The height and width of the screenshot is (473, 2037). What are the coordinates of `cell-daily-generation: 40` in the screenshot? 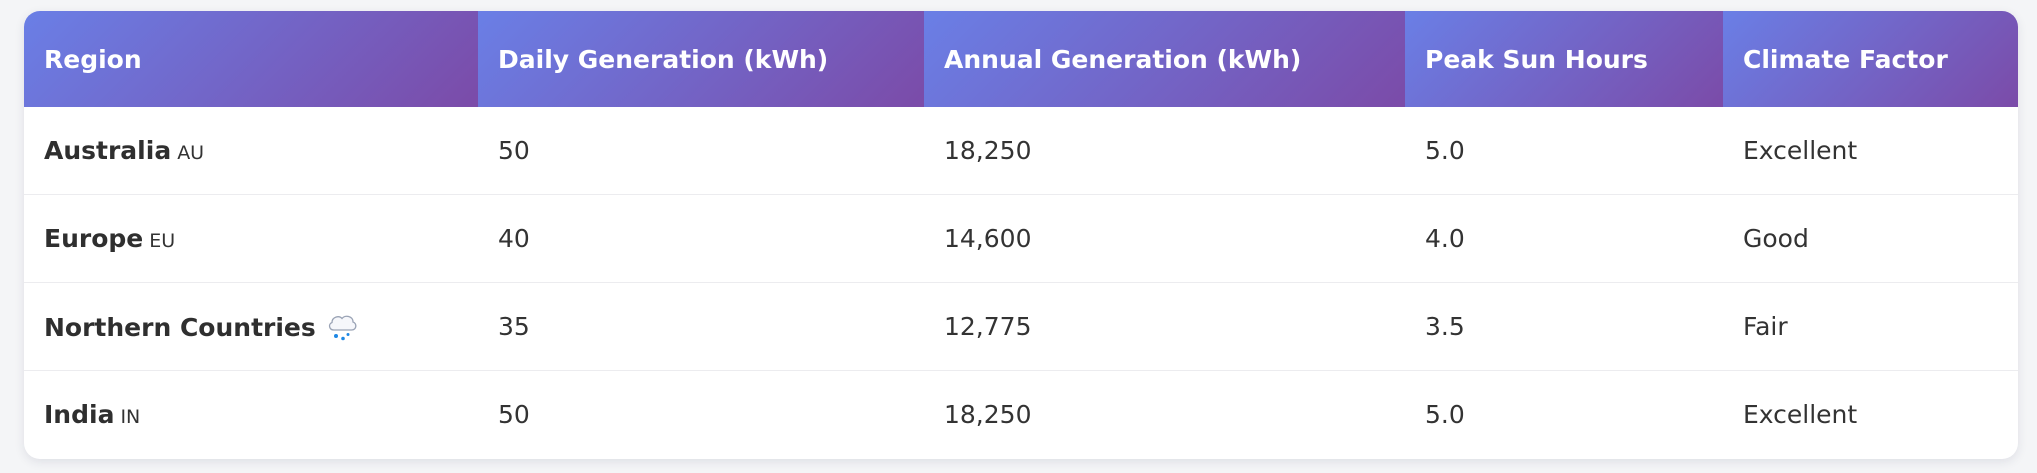 It's located at (701, 238).